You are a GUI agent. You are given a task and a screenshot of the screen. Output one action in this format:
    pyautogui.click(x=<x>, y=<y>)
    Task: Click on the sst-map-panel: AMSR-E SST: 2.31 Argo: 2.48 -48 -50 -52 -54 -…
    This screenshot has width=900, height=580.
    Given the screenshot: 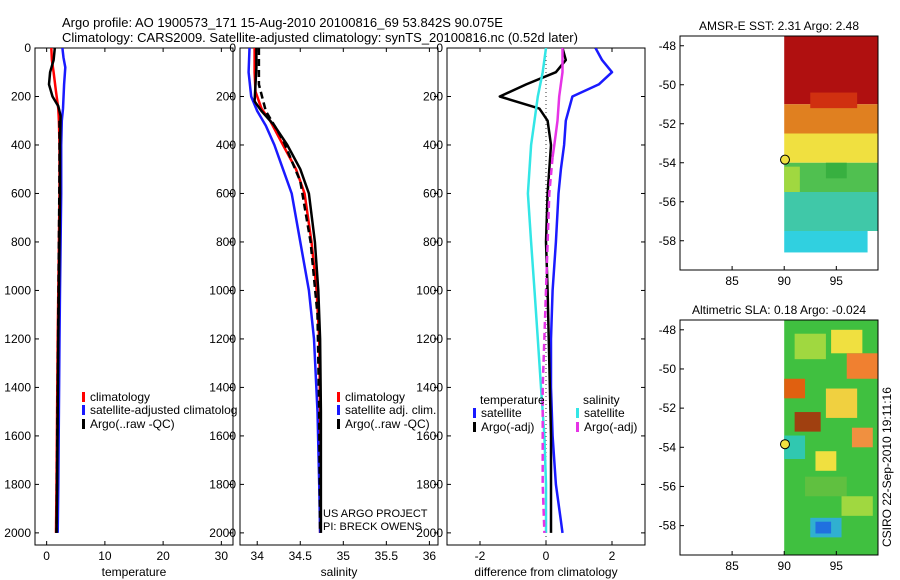 What is the action you would take?
    pyautogui.click(x=769, y=153)
    